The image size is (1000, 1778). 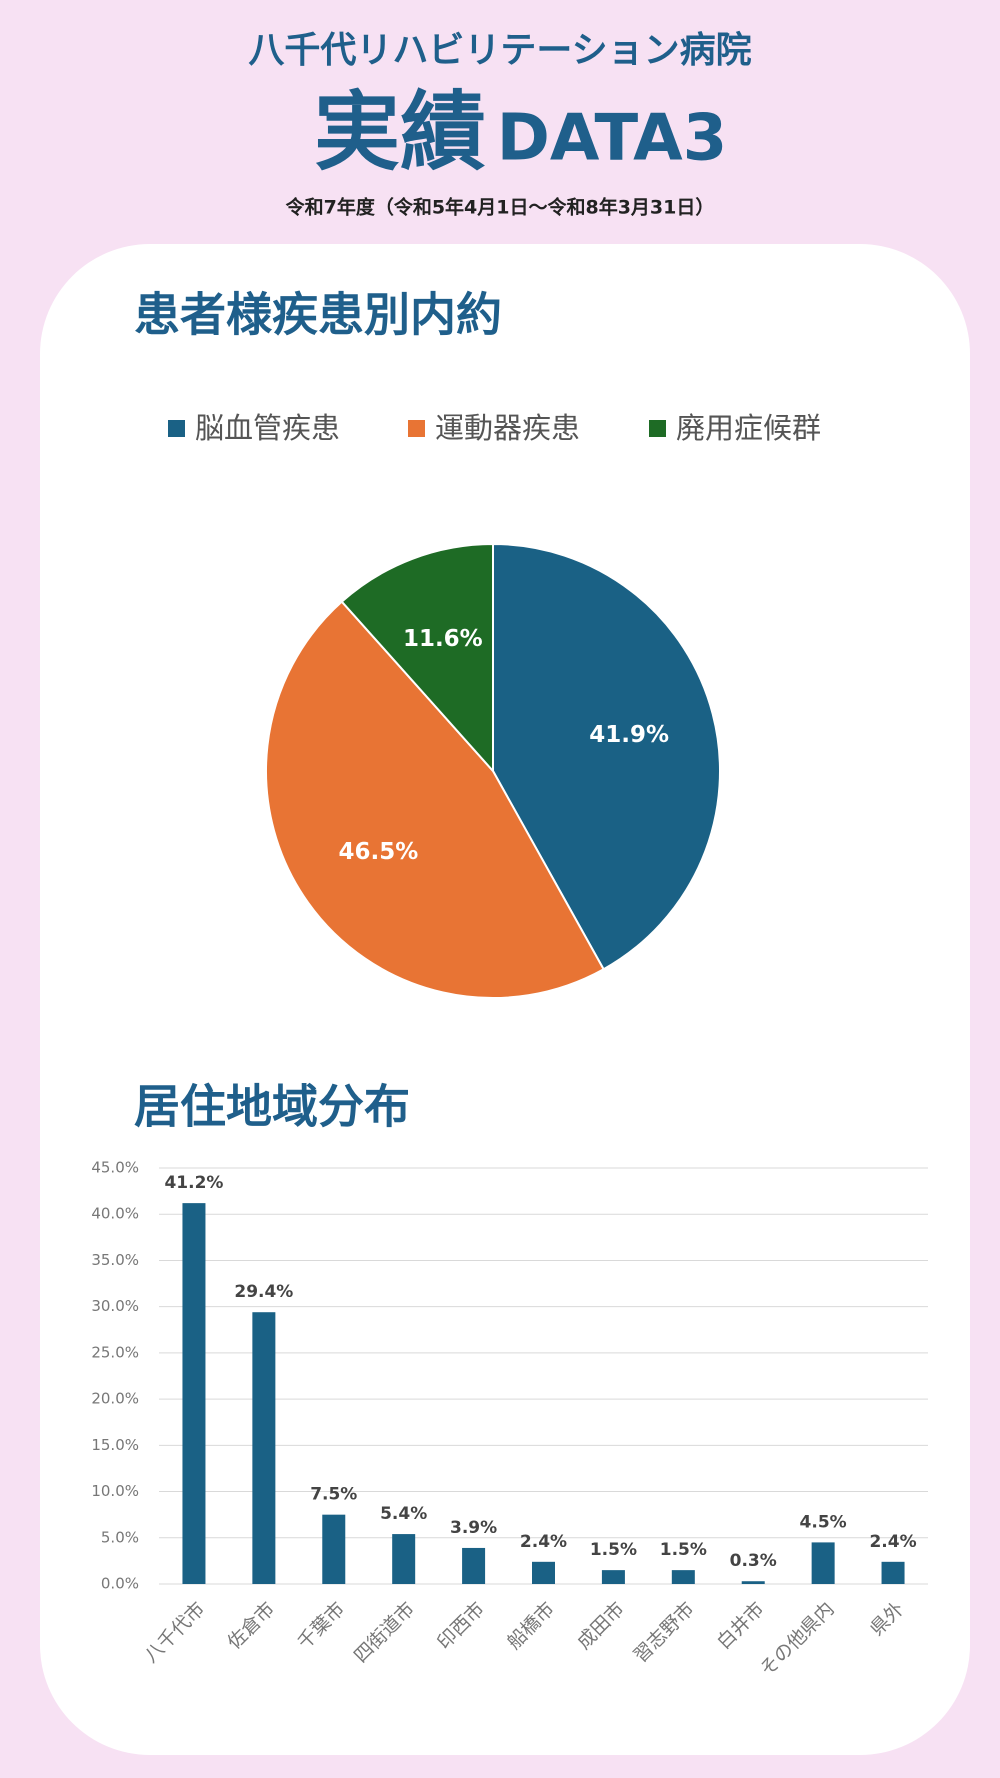 I want to click on legend-label: 廃用症候群, so click(x=748, y=428).